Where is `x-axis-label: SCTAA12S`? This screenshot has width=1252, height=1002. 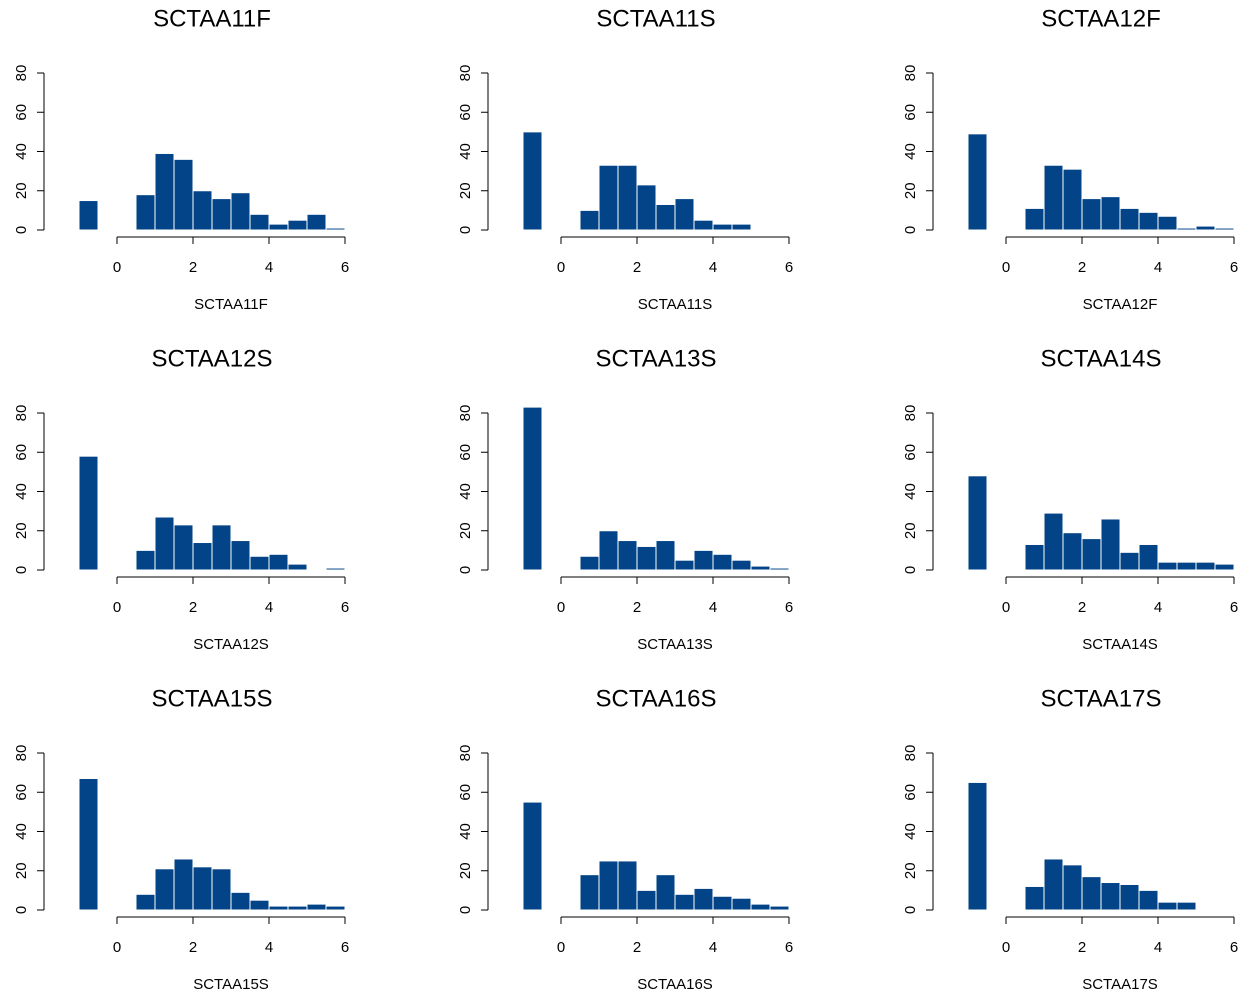
x-axis-label: SCTAA12S is located at coordinates (231, 644).